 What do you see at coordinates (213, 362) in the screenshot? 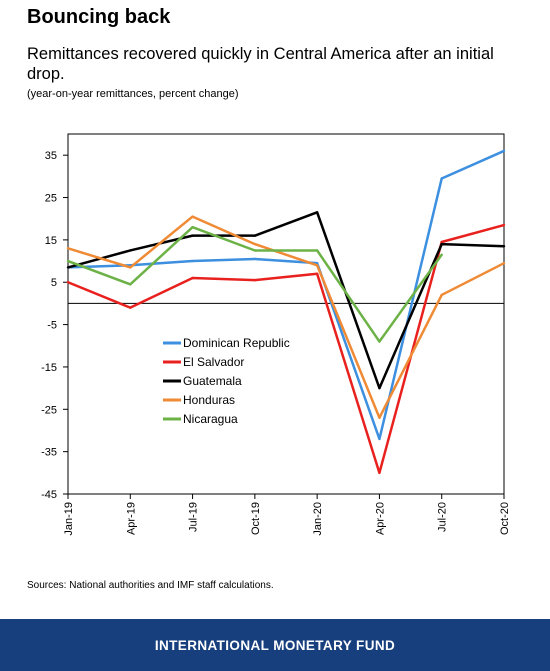
I see `legend-label: El Salvador` at bounding box center [213, 362].